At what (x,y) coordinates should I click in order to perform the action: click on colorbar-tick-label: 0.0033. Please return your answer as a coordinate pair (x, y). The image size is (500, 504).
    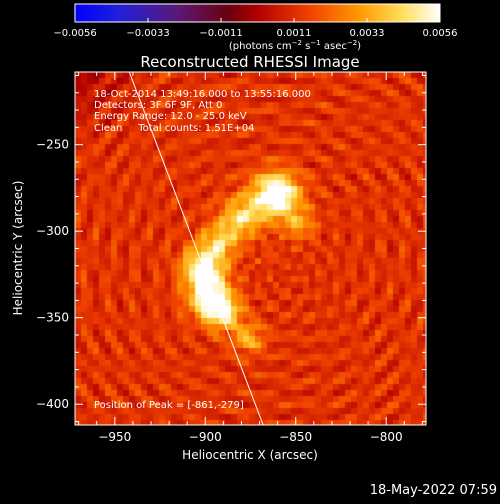
    Looking at the image, I should click on (367, 33).